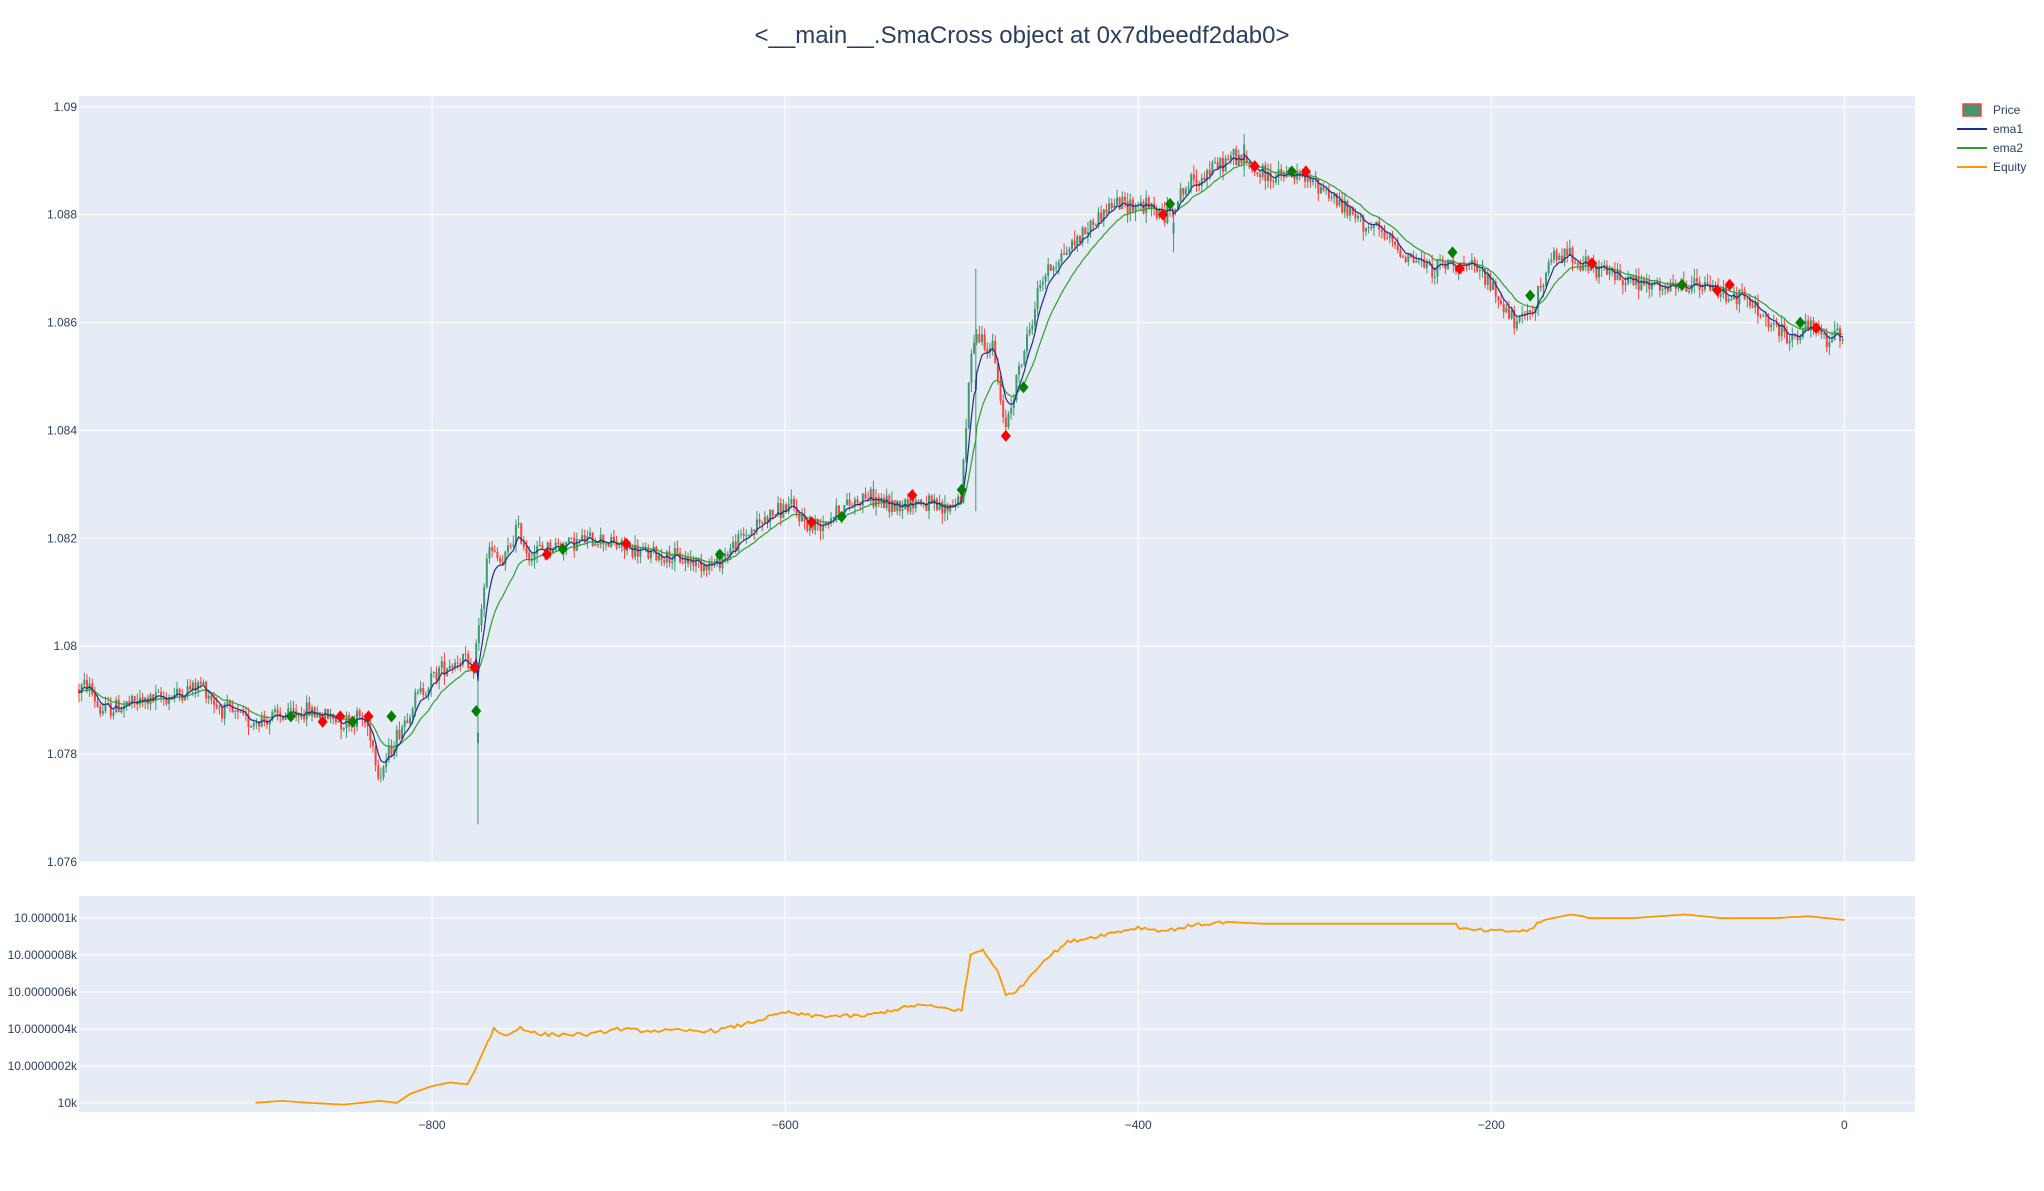 This screenshot has height=1191, width=2044. What do you see at coordinates (1991, 110) in the screenshot?
I see `legend-item-price: Price` at bounding box center [1991, 110].